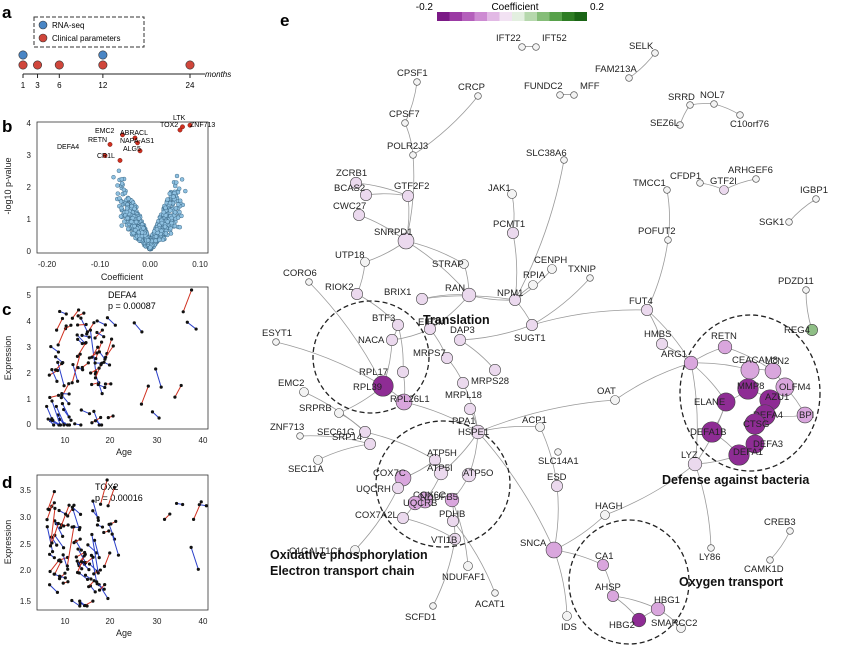 The height and width of the screenshot is (660, 863). Describe the element at coordinates (8, 542) in the screenshot. I see `panel-d-ylabel: Expression` at that location.